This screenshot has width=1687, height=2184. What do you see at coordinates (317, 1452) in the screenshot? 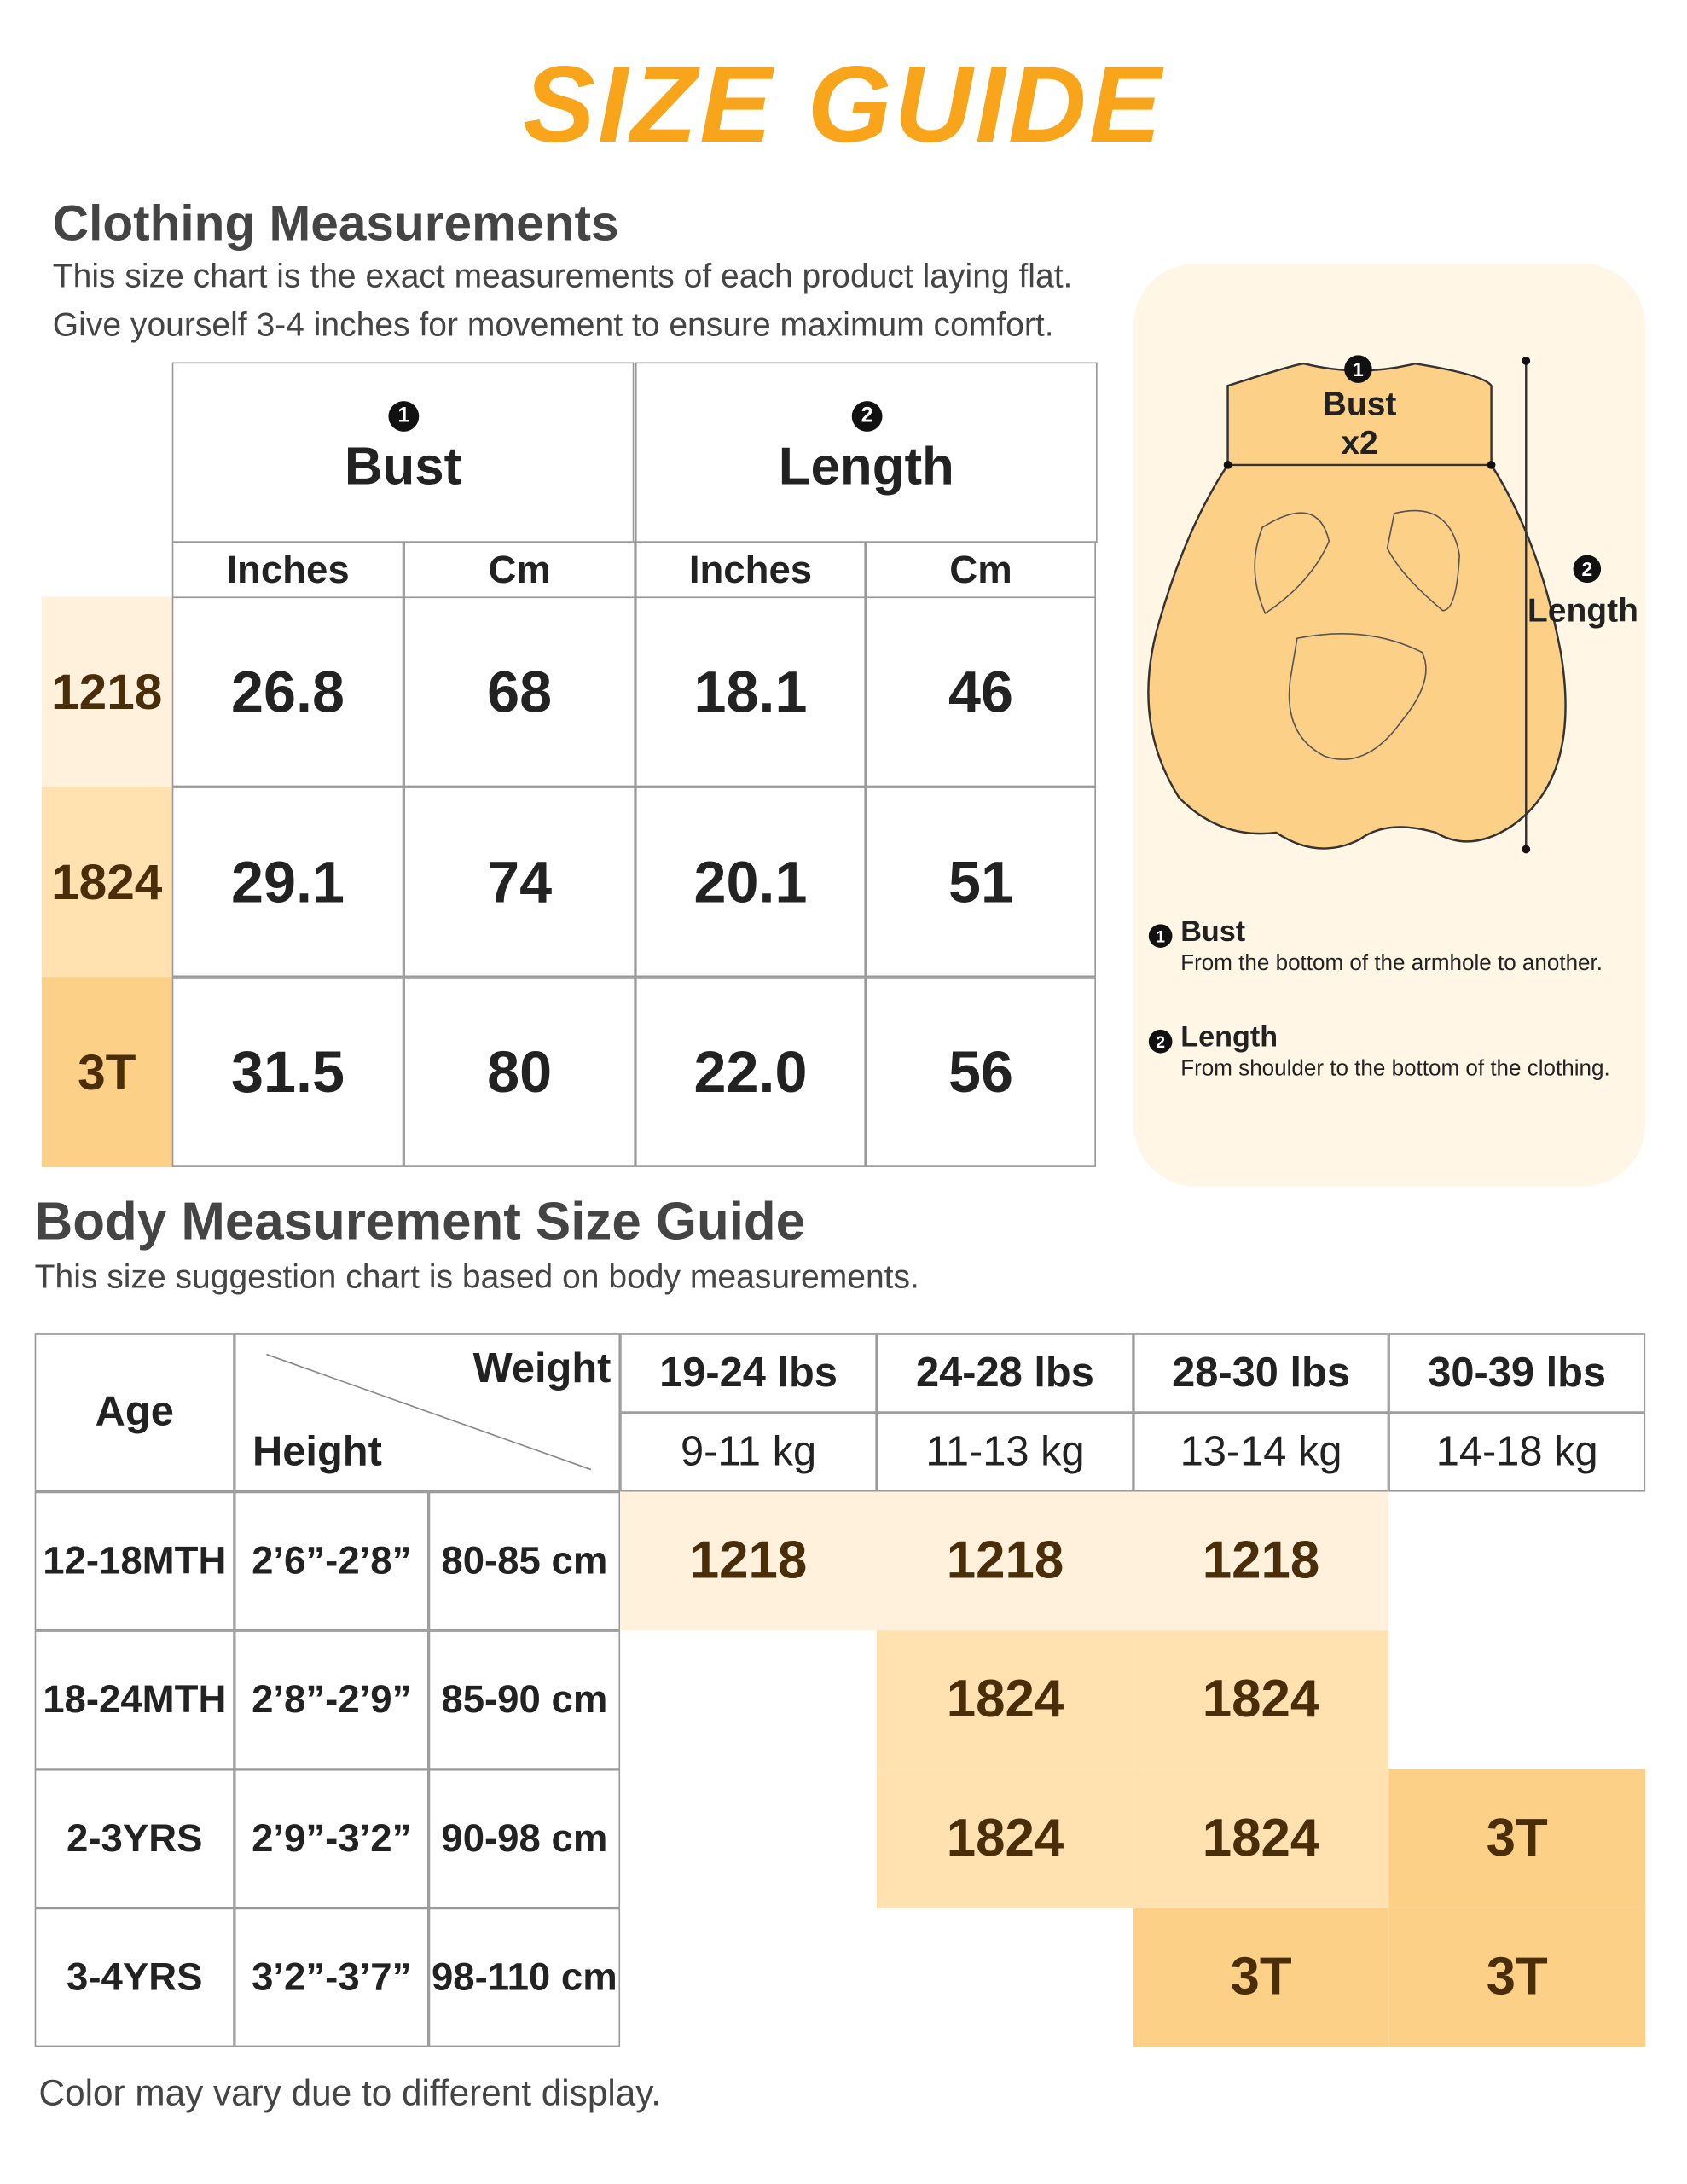
I see `height-header: Height` at bounding box center [317, 1452].